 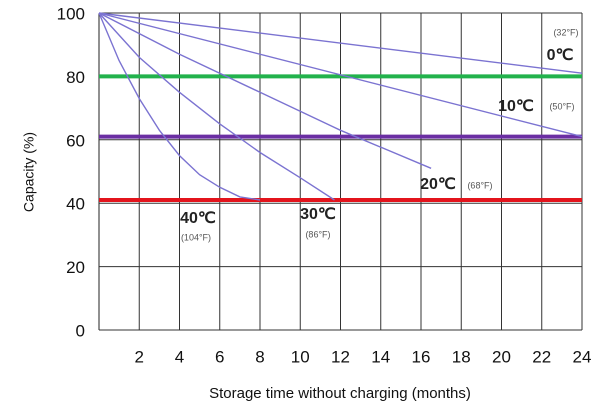 I want to click on x-tick-label: 6, so click(x=219, y=356).